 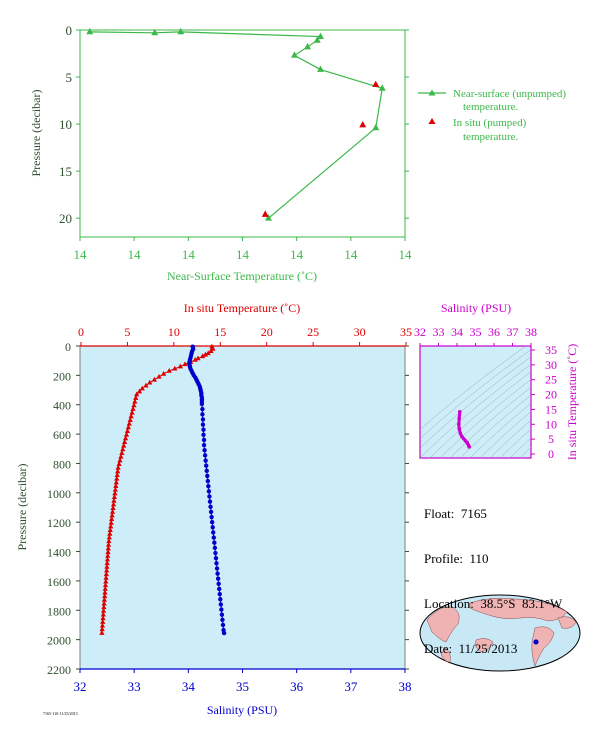 I want to click on near-surface-y-tick-label: 15, so click(x=65, y=171).